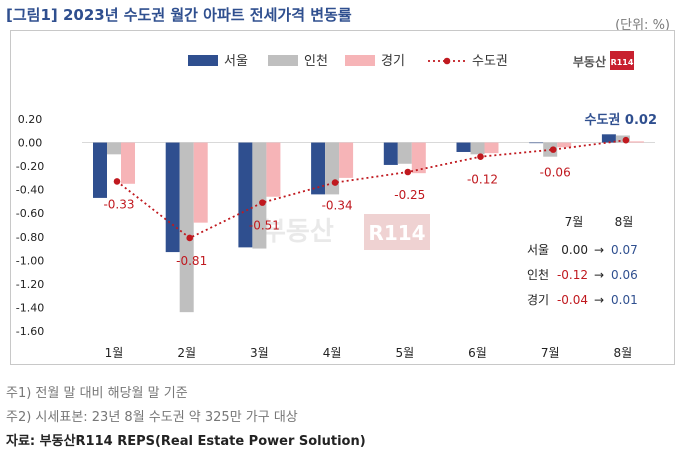 The width and height of the screenshot is (680, 452). Describe the element at coordinates (118, 204) in the screenshot. I see `data-label: -0.33` at that location.